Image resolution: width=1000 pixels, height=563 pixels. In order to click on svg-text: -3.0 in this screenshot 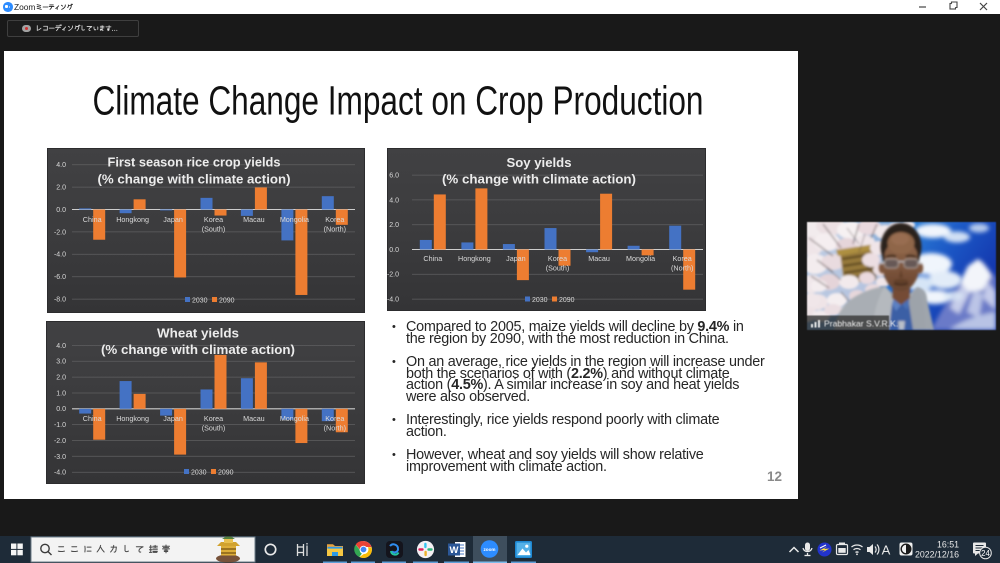, I will do `click(60, 457)`.